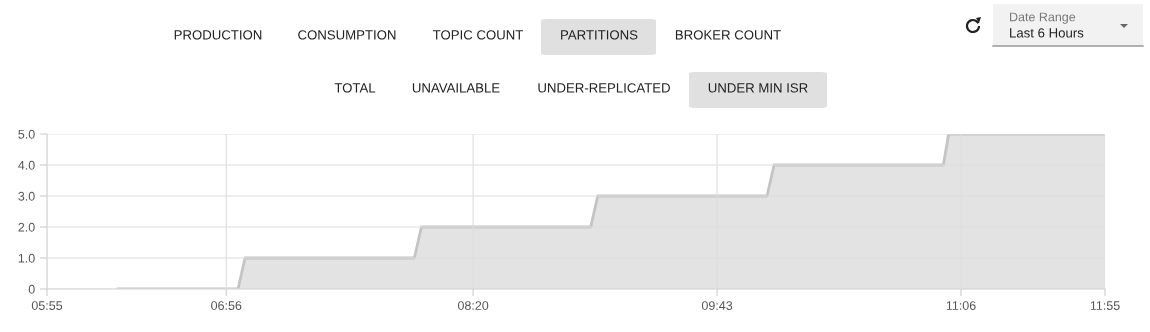 The height and width of the screenshot is (332, 1150). I want to click on y-tick-label: 1.0, so click(26, 258).